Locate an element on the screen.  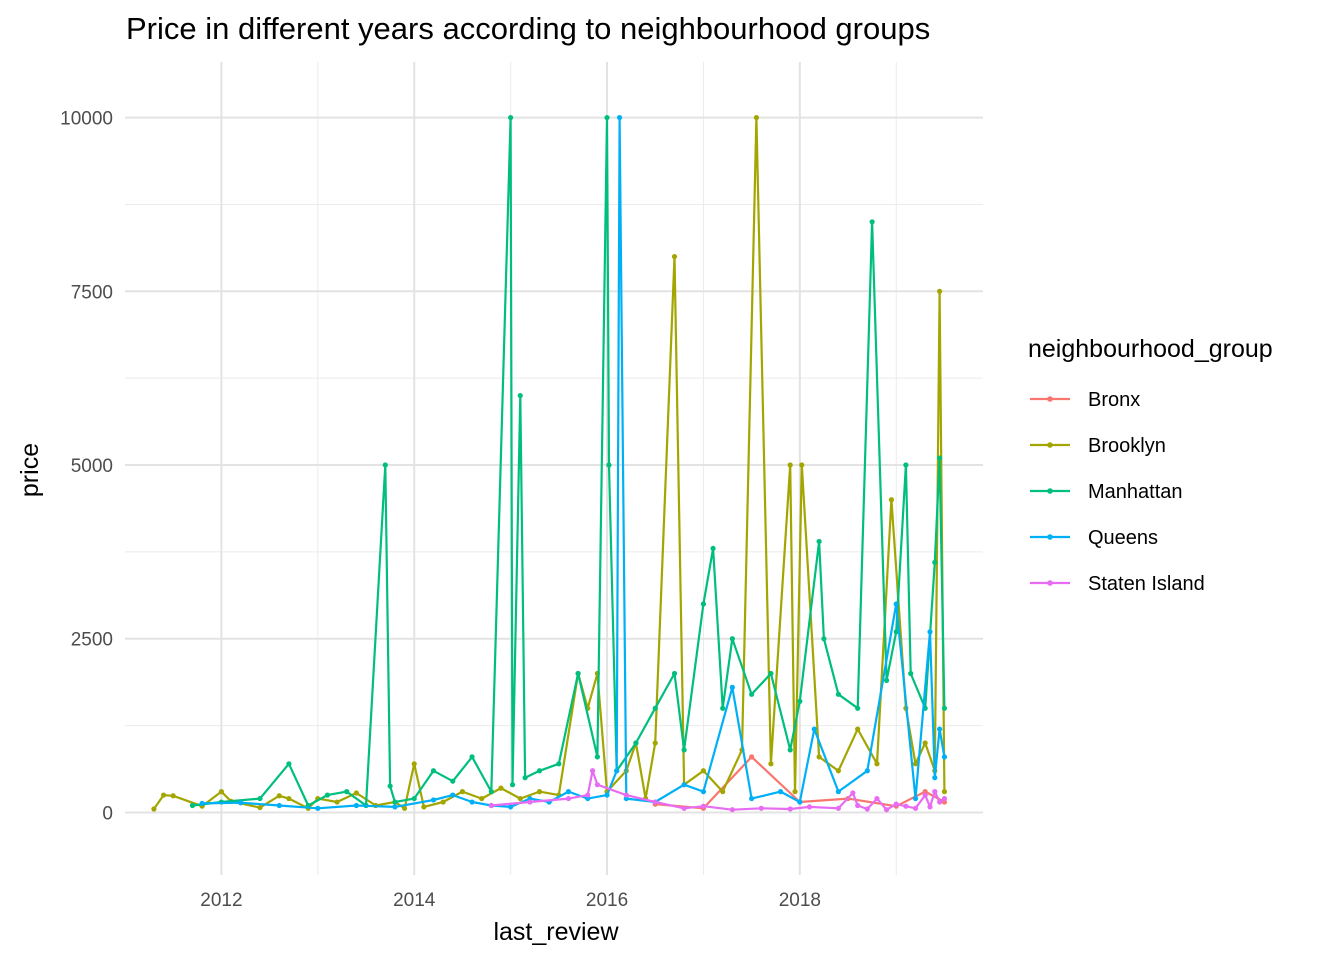
x-axis-title: last_review is located at coordinates (556, 932).